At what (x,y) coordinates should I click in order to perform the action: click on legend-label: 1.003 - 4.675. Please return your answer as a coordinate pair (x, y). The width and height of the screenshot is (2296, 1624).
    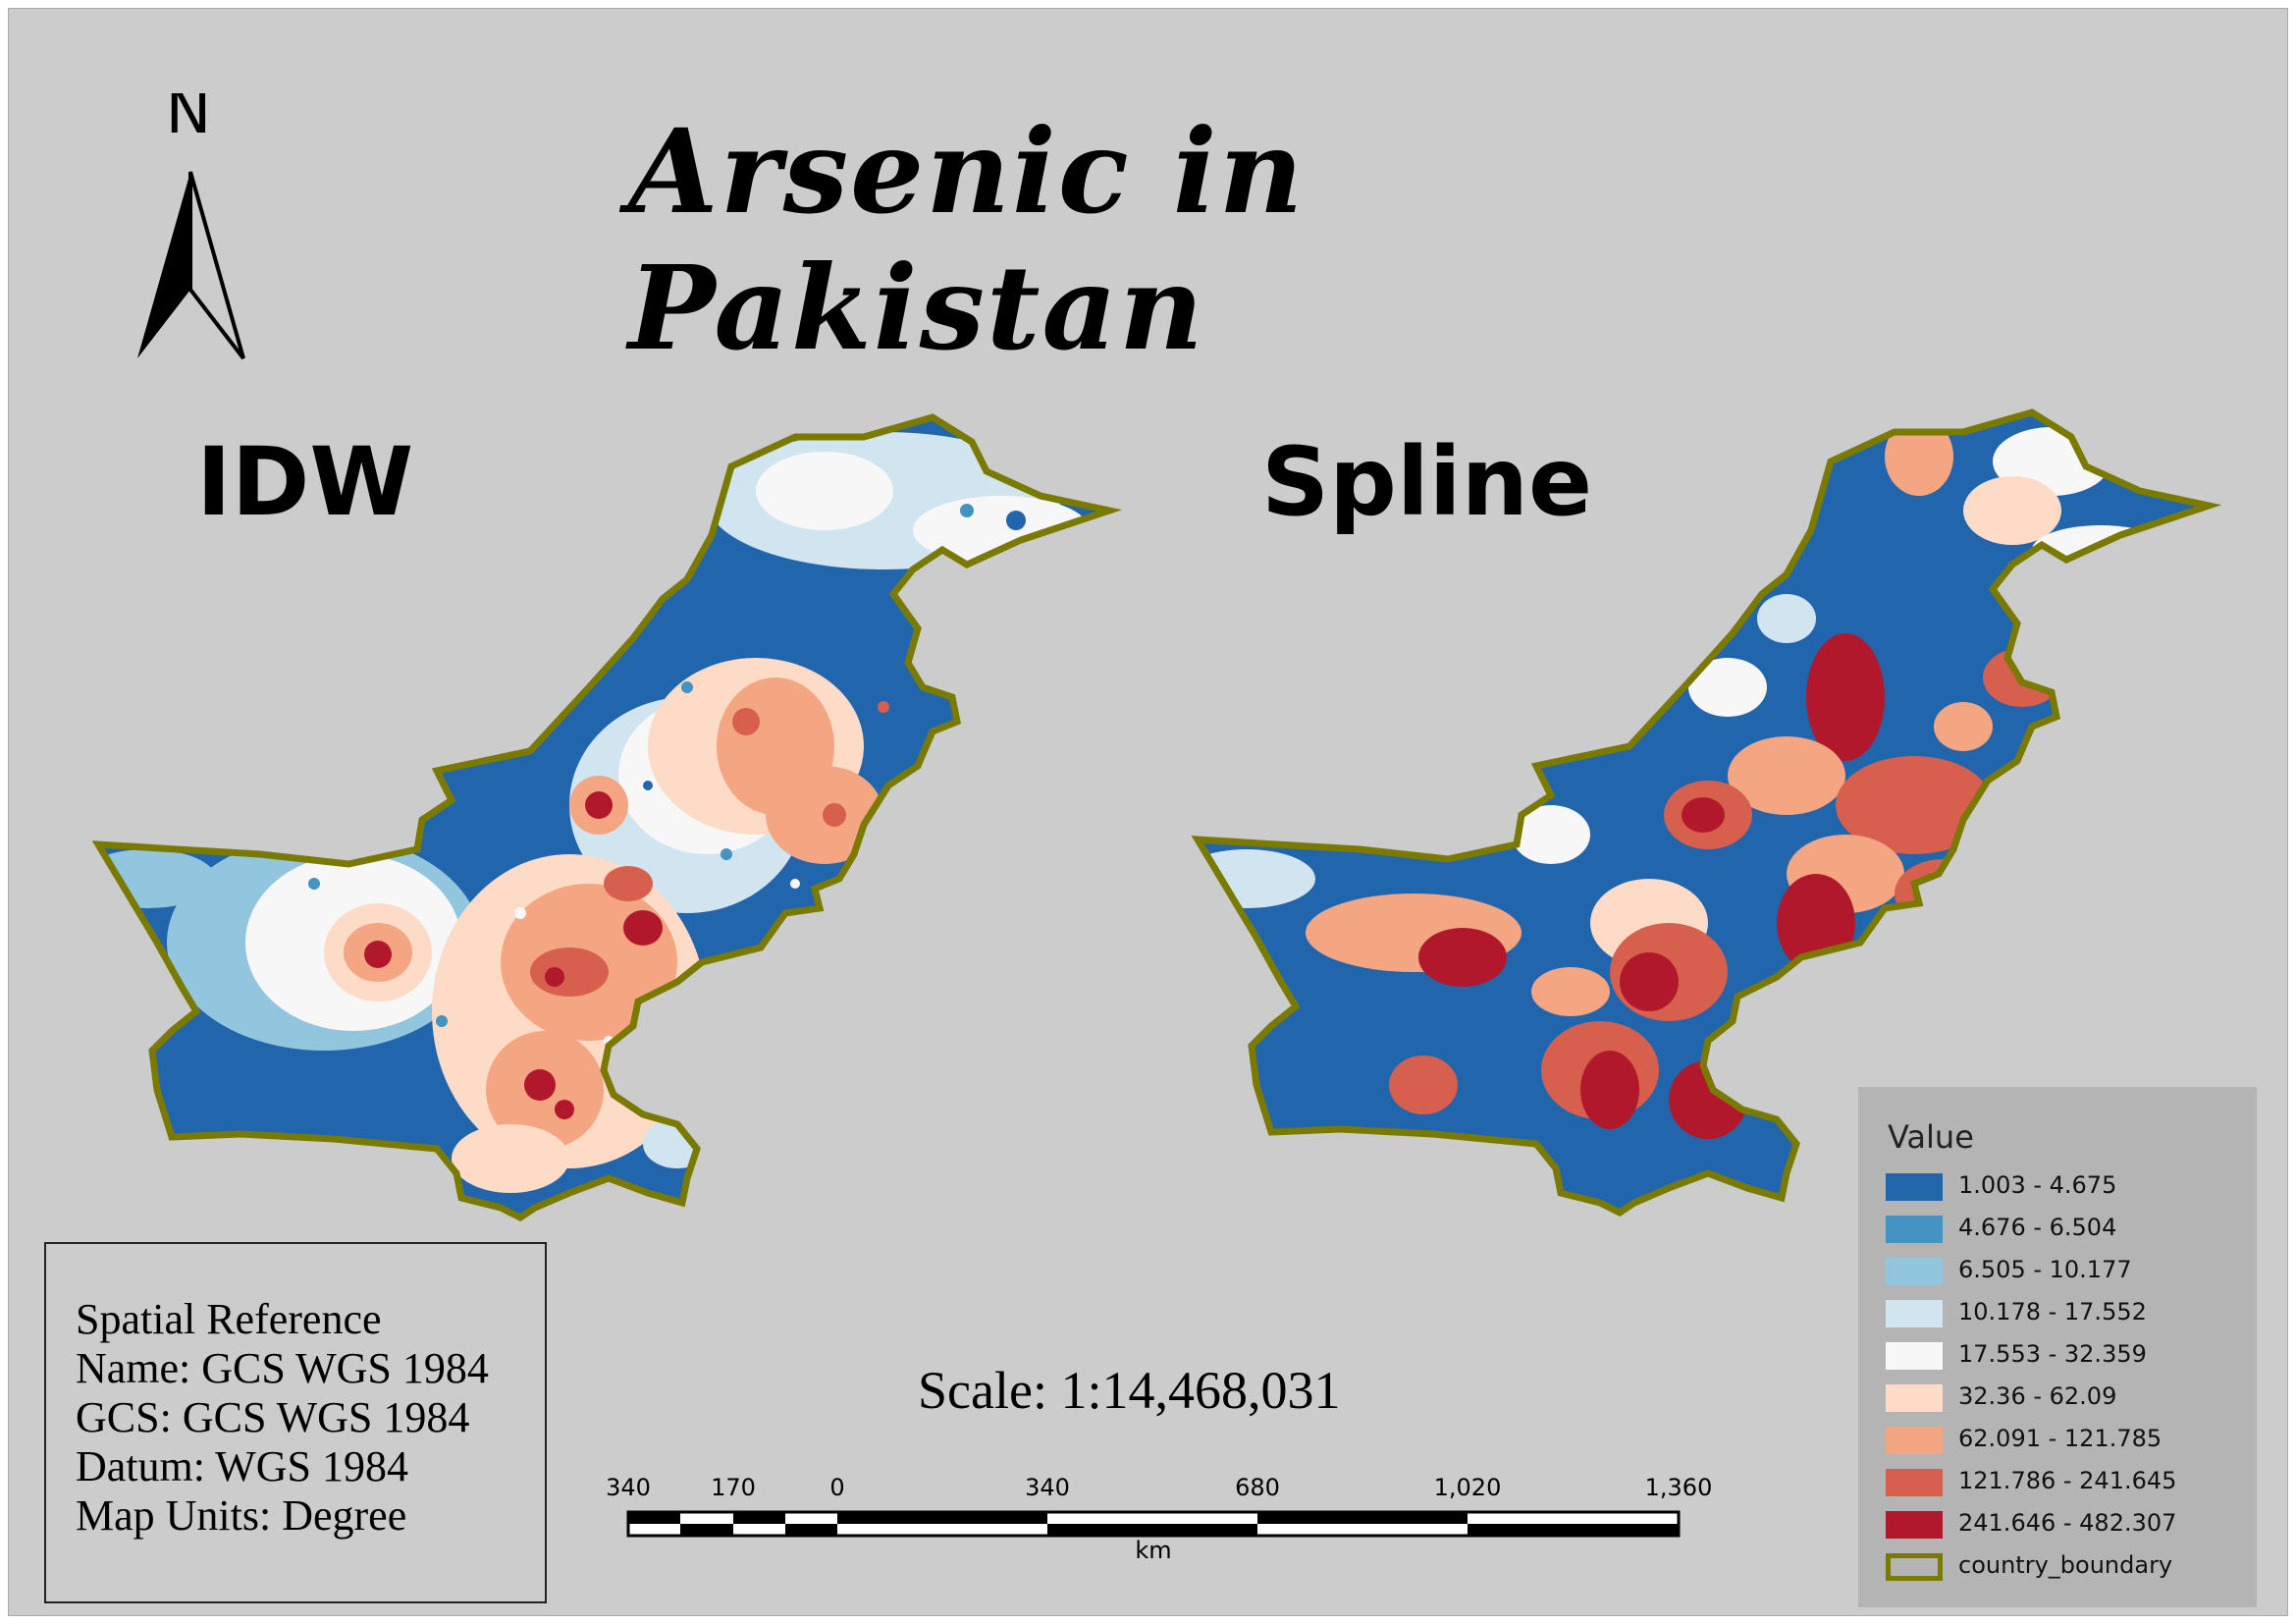
    Looking at the image, I should click on (2038, 1185).